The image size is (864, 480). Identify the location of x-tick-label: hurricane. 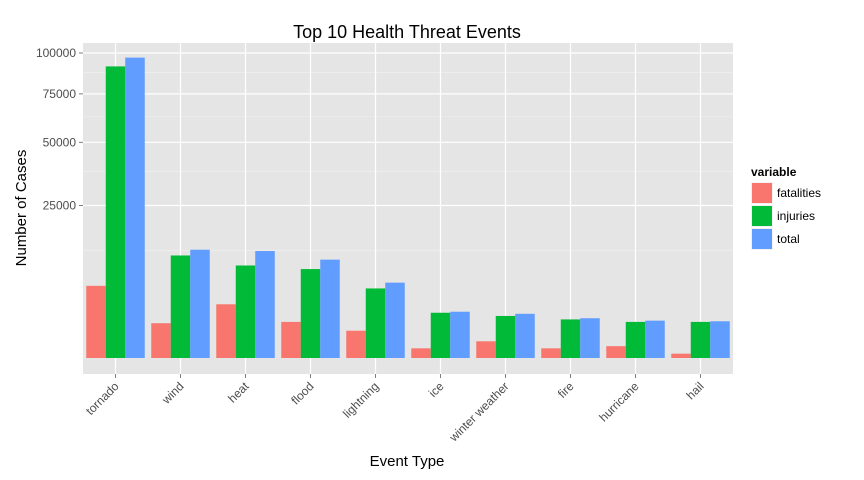
(619, 402).